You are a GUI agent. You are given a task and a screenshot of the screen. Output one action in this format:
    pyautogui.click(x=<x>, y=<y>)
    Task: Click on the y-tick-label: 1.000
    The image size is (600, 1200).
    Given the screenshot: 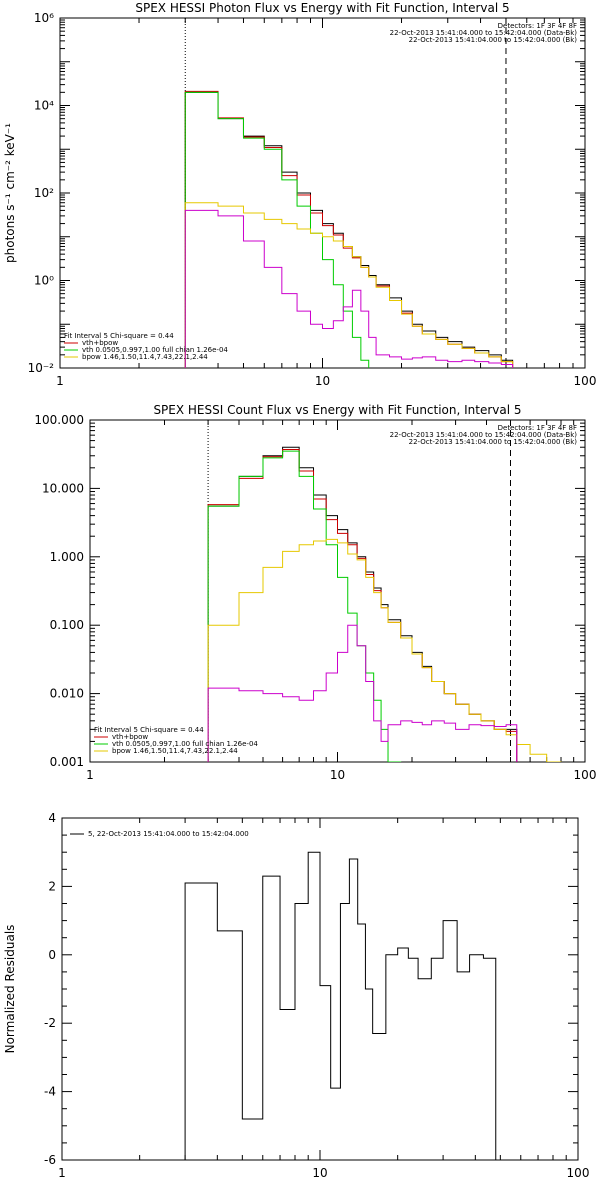 What is the action you would take?
    pyautogui.click(x=67, y=557)
    